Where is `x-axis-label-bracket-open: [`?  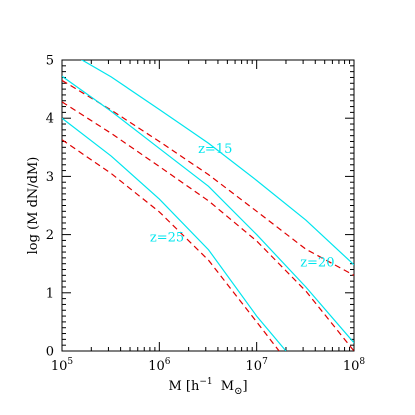
x-axis-label-bracket-open: [ is located at coordinates (188, 386).